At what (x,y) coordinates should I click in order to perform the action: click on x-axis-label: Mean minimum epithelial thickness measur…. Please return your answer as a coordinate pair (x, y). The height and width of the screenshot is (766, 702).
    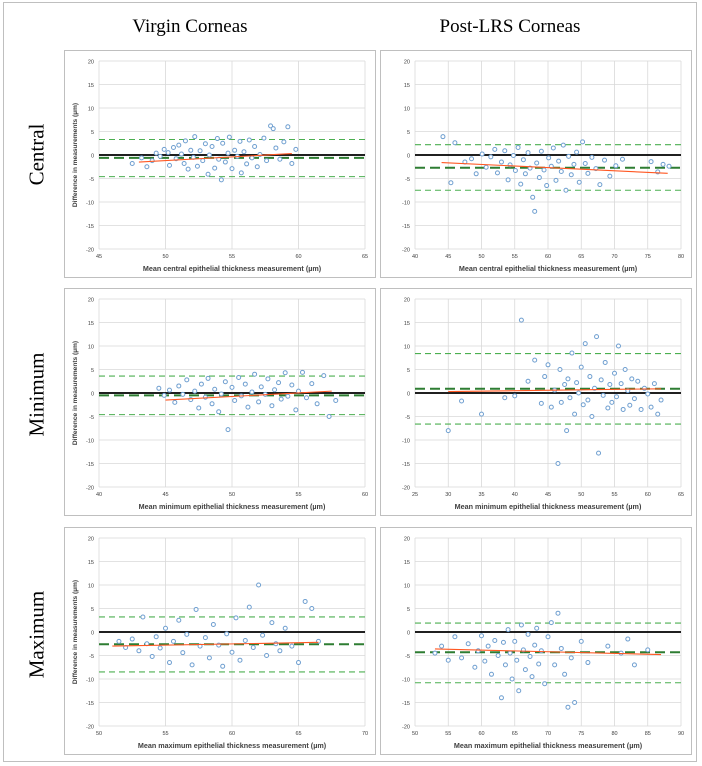
    Looking at the image, I should click on (232, 506).